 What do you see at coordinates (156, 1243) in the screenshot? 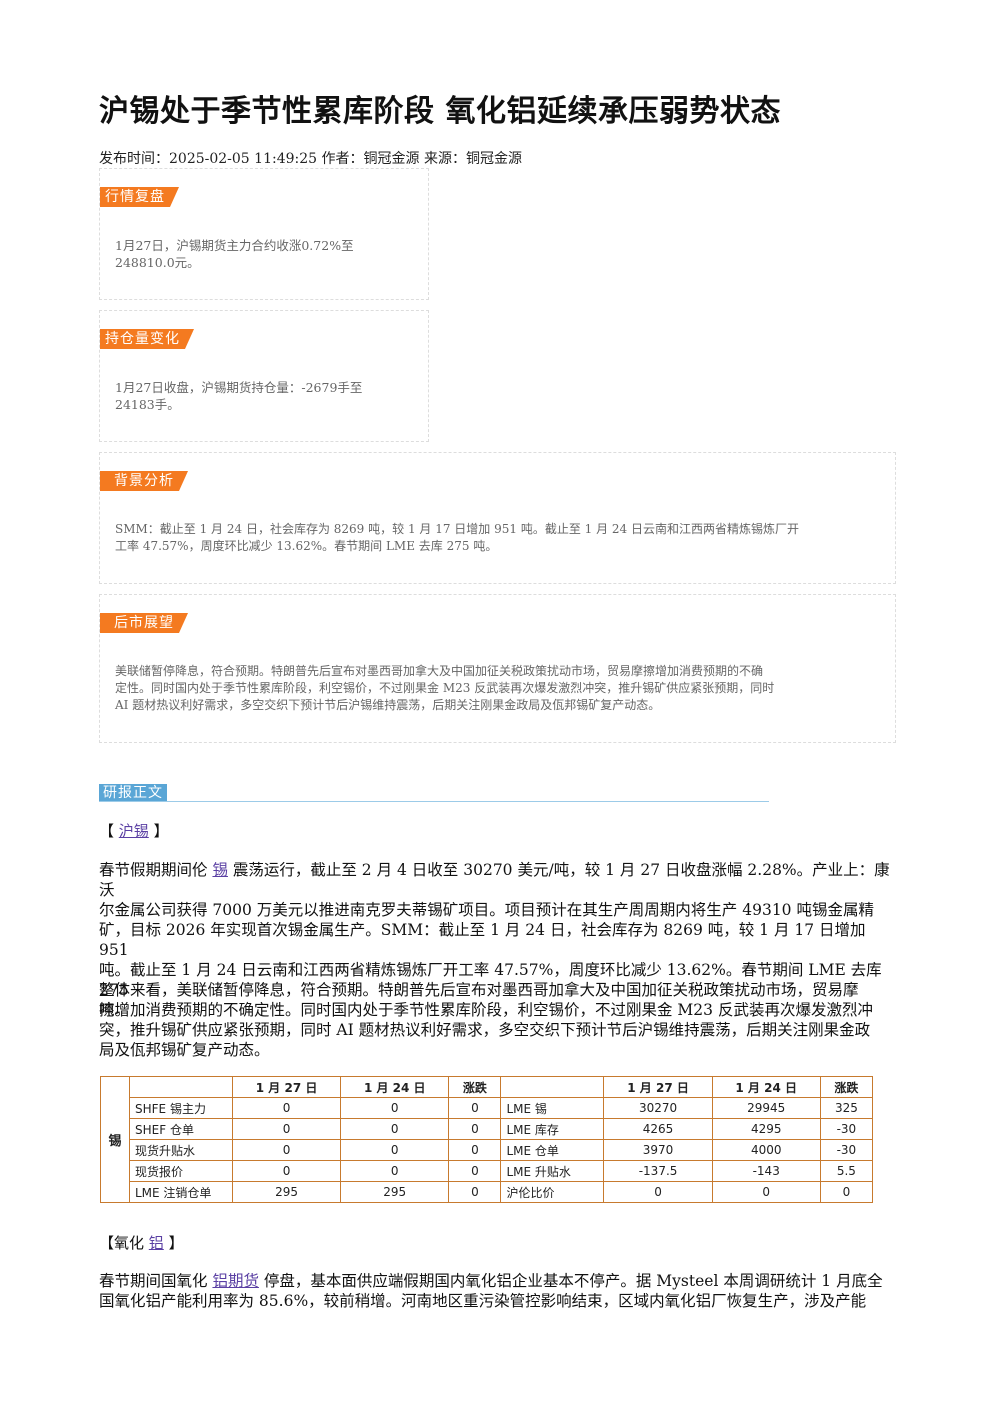
I see `link-aluminum: 铝` at bounding box center [156, 1243].